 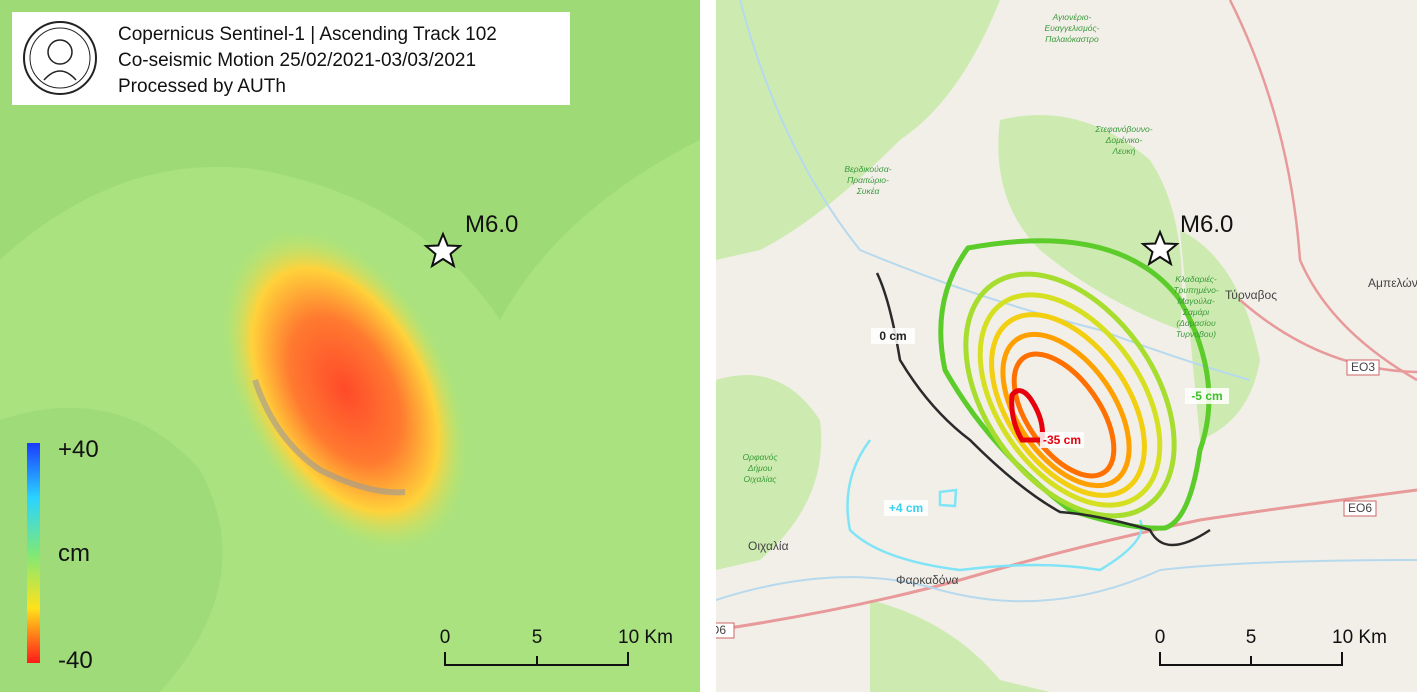 What do you see at coordinates (1123, 129) in the screenshot?
I see `district-label: Στεφανόβουνο-` at bounding box center [1123, 129].